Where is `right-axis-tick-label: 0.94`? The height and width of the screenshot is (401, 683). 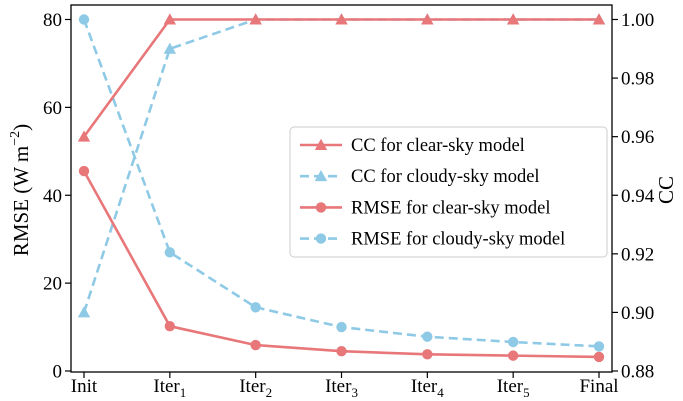
right-axis-tick-label: 0.94 is located at coordinates (638, 196).